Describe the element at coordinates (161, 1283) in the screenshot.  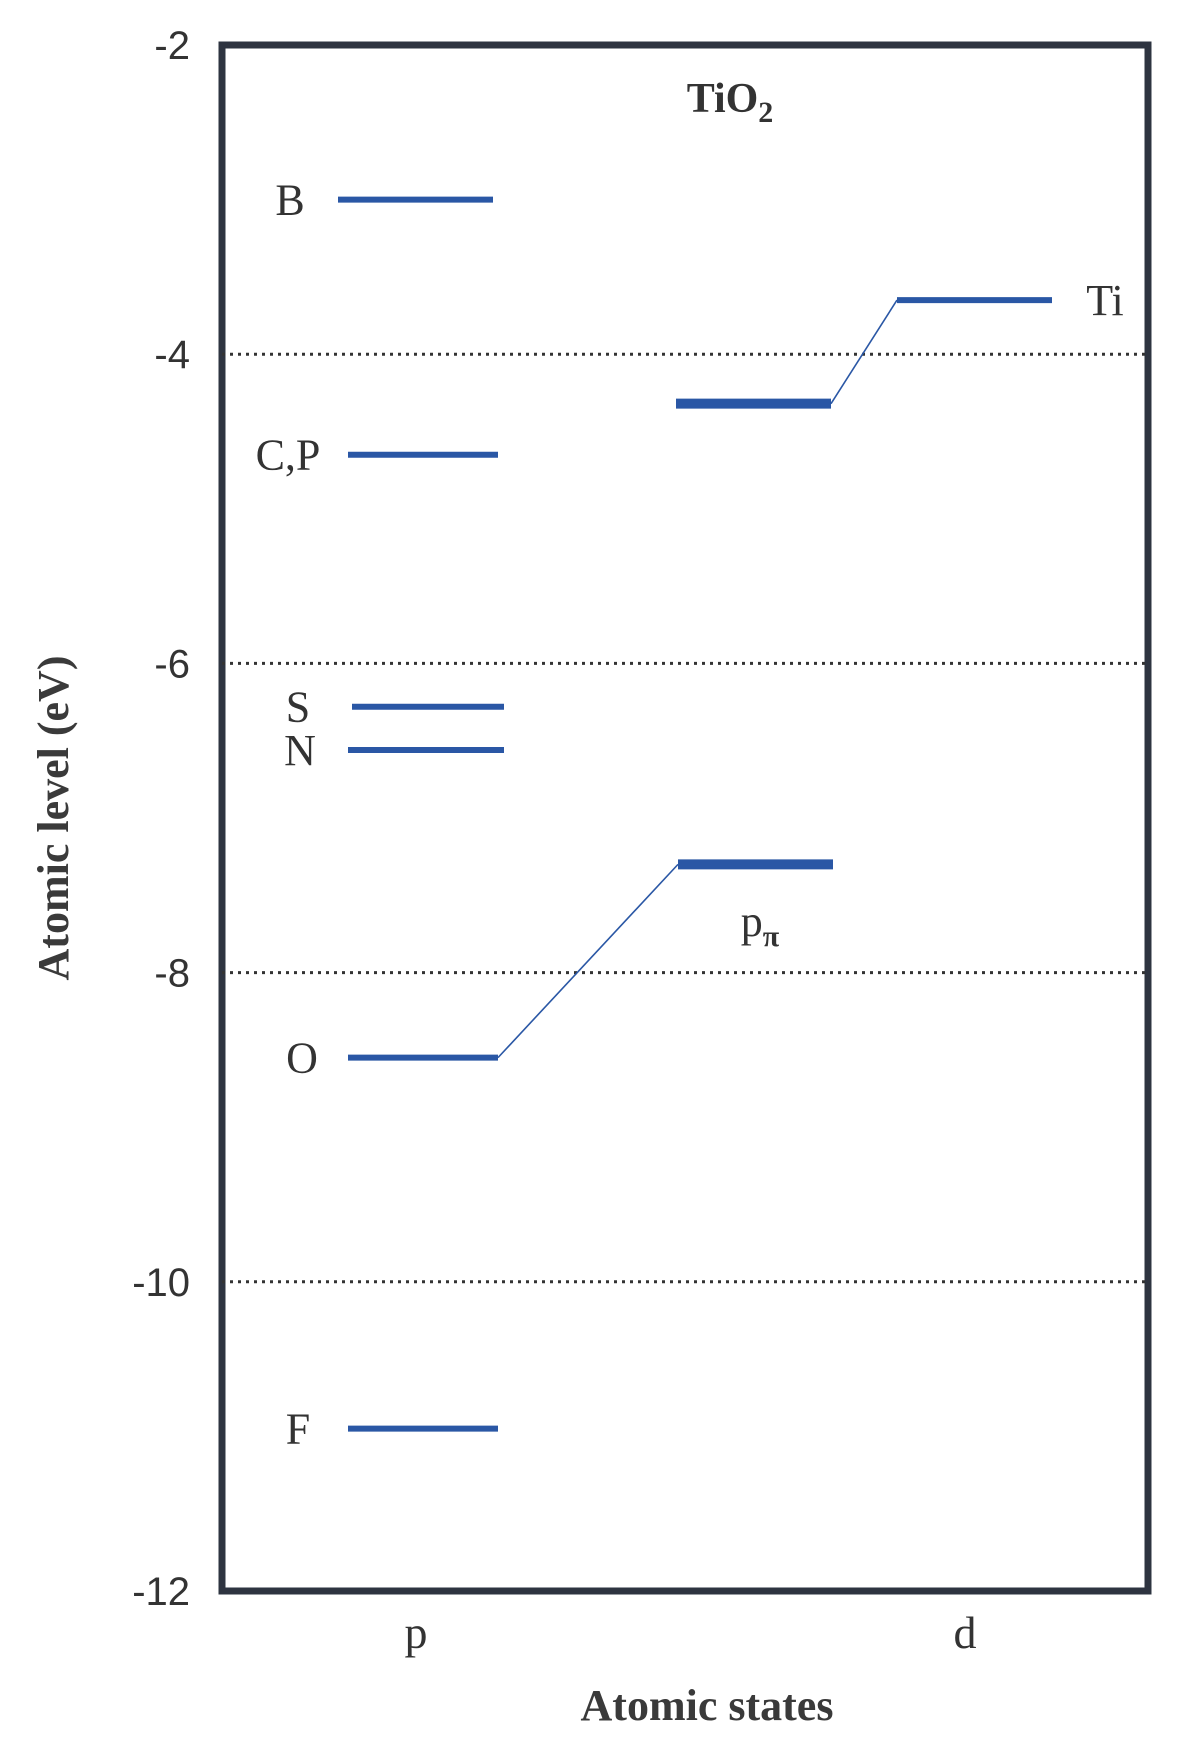
I see `y-tick-label: -10` at that location.